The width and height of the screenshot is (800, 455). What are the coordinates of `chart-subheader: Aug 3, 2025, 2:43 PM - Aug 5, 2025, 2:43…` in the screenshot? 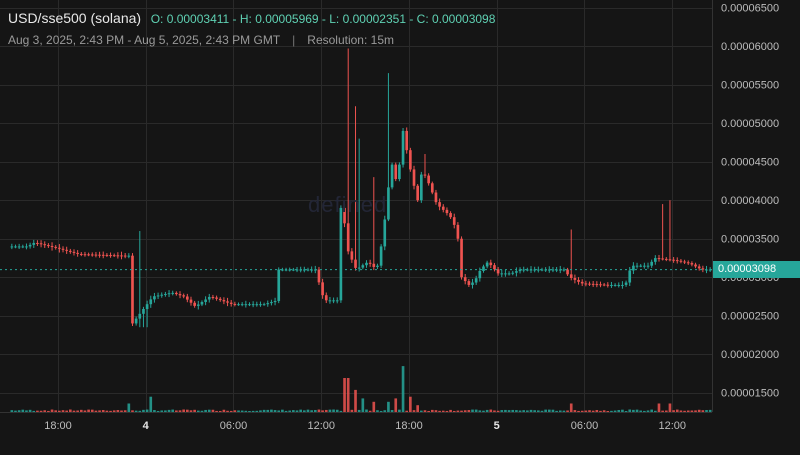 It's located at (201, 40).